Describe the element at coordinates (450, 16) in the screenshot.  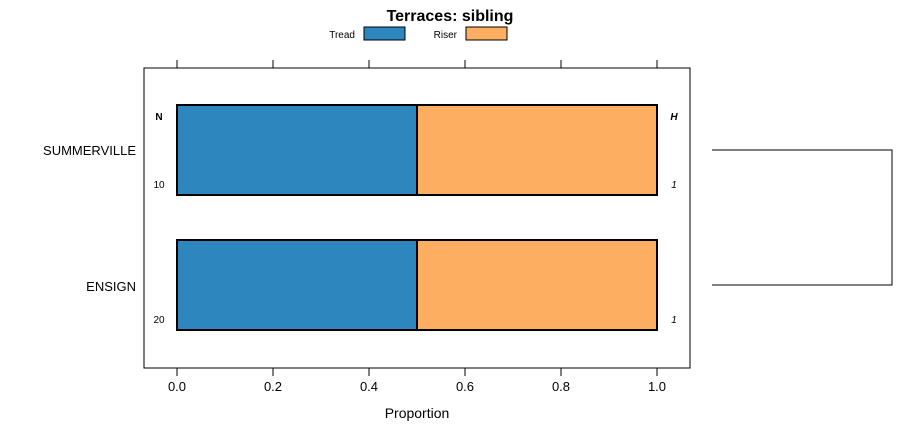
I see `chart-title: Terraces: sibling` at that location.